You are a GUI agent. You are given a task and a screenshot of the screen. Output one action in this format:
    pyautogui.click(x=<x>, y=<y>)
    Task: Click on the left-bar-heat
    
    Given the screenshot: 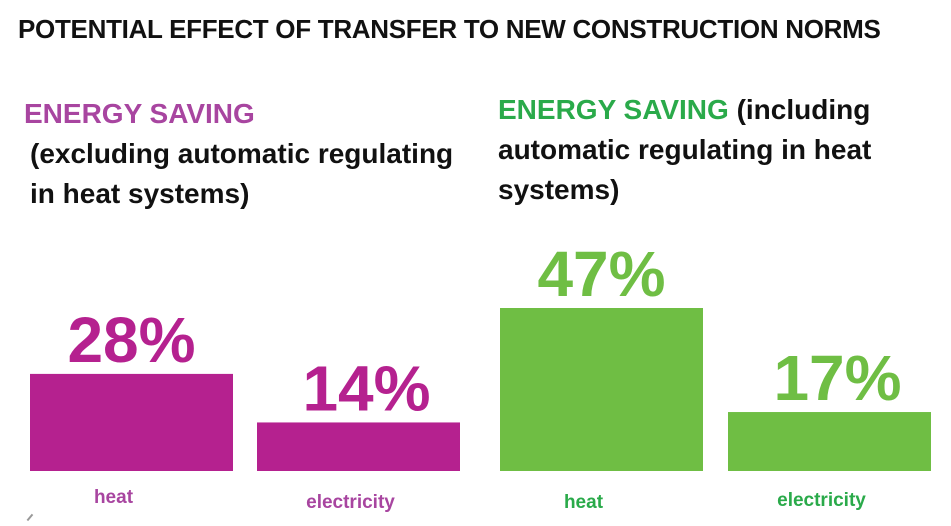 What is the action you would take?
    pyautogui.click(x=131, y=422)
    